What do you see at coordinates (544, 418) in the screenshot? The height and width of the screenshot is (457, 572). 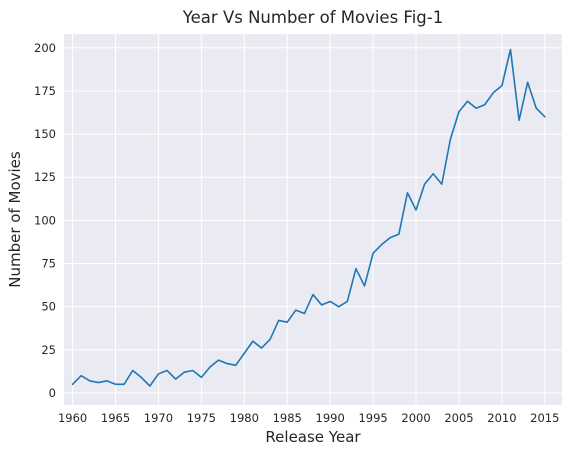 I see `x-tick-label-2015: 2015` at bounding box center [544, 418].